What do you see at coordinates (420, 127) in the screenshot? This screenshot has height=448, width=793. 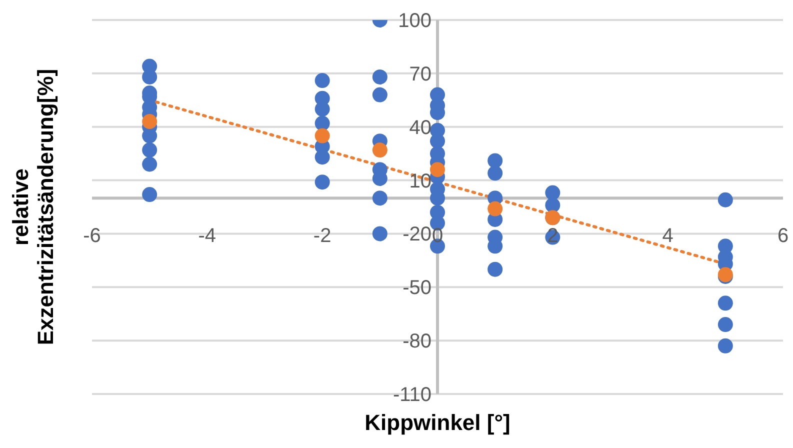 I see `y-tick-label: 40` at bounding box center [420, 127].